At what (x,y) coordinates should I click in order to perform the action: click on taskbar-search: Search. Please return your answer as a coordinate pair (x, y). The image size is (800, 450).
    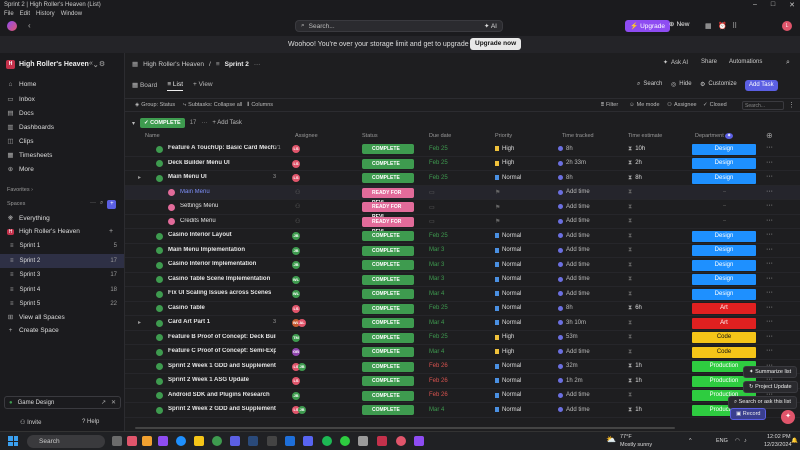
    Looking at the image, I should click on (66, 441).